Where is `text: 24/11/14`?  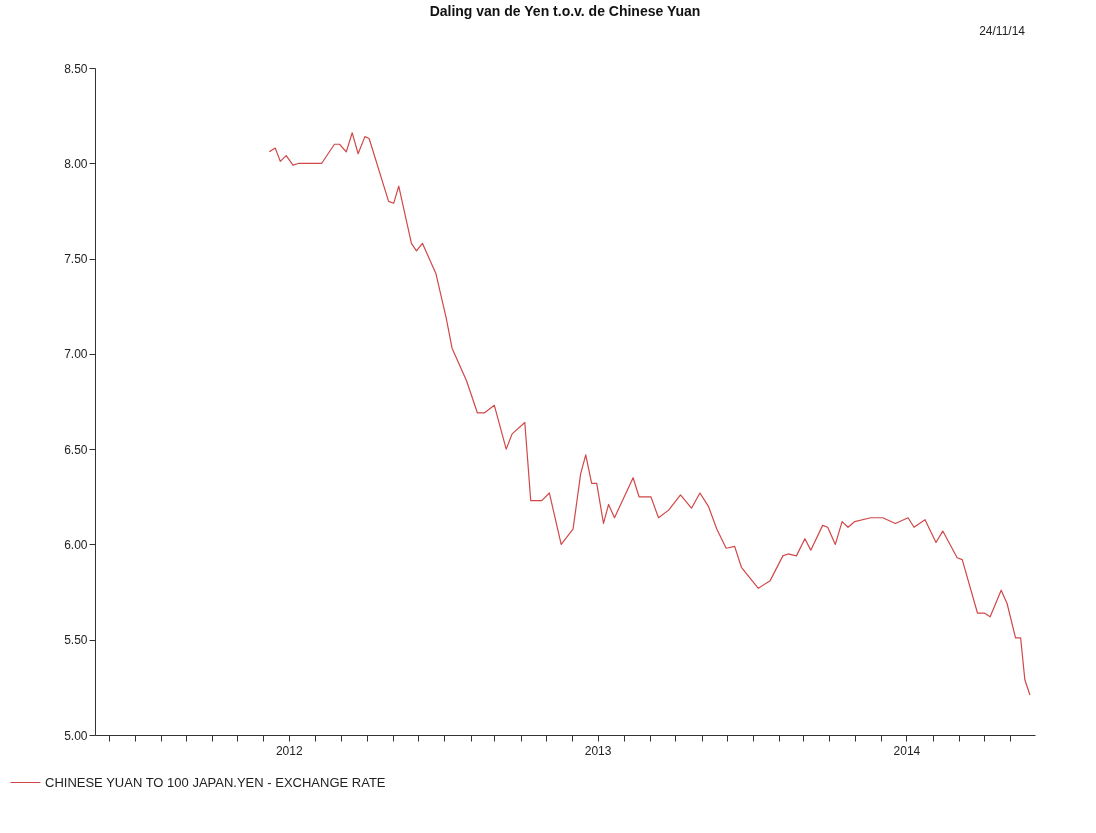 text: 24/11/14 is located at coordinates (1002, 31).